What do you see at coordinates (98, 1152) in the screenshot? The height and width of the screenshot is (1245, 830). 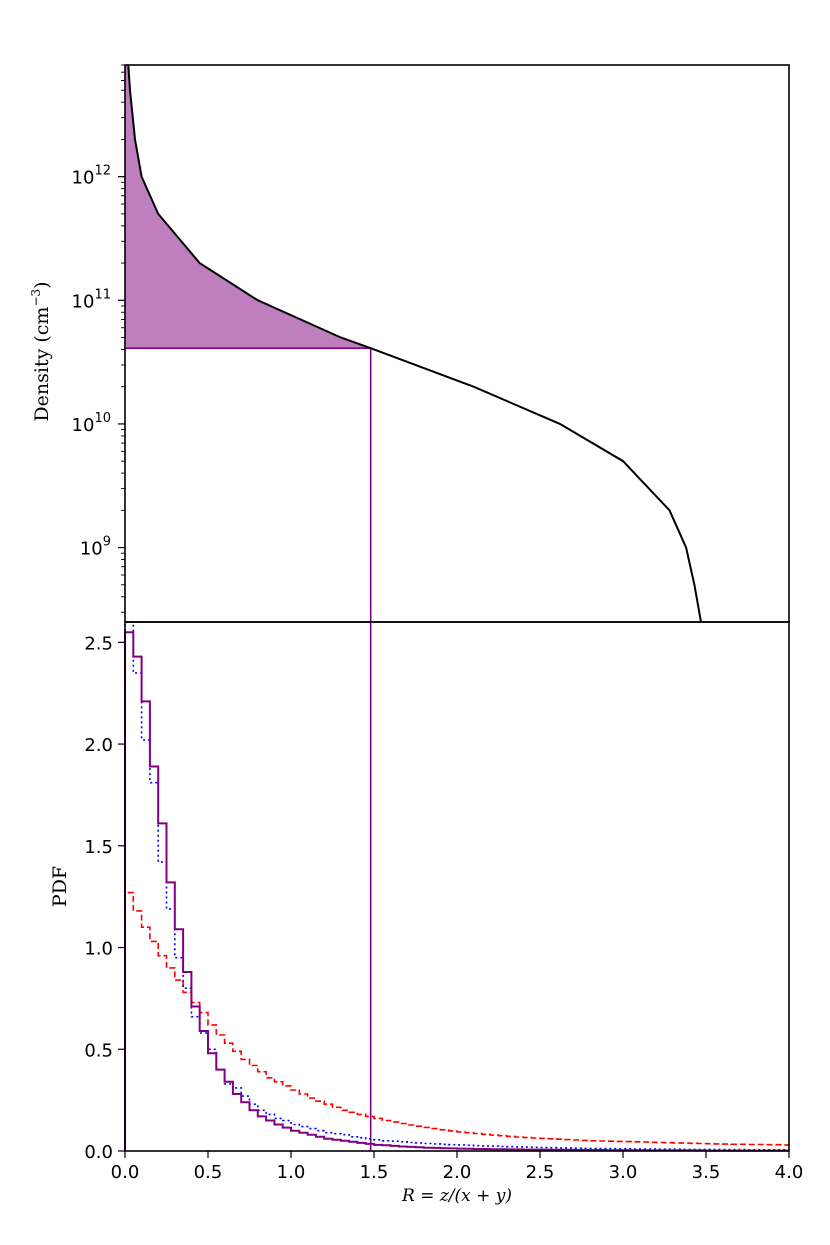 I see `ytick-label: 0.0` at bounding box center [98, 1152].